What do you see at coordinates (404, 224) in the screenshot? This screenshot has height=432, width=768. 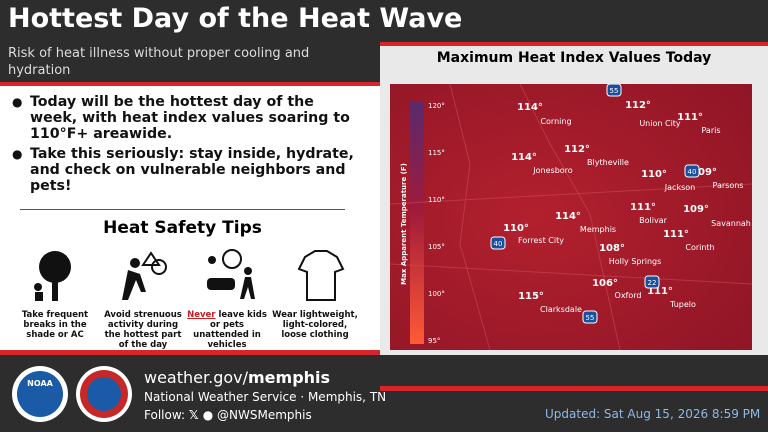 I see `legend-title: Max Apparent Temperature (F)` at bounding box center [404, 224].